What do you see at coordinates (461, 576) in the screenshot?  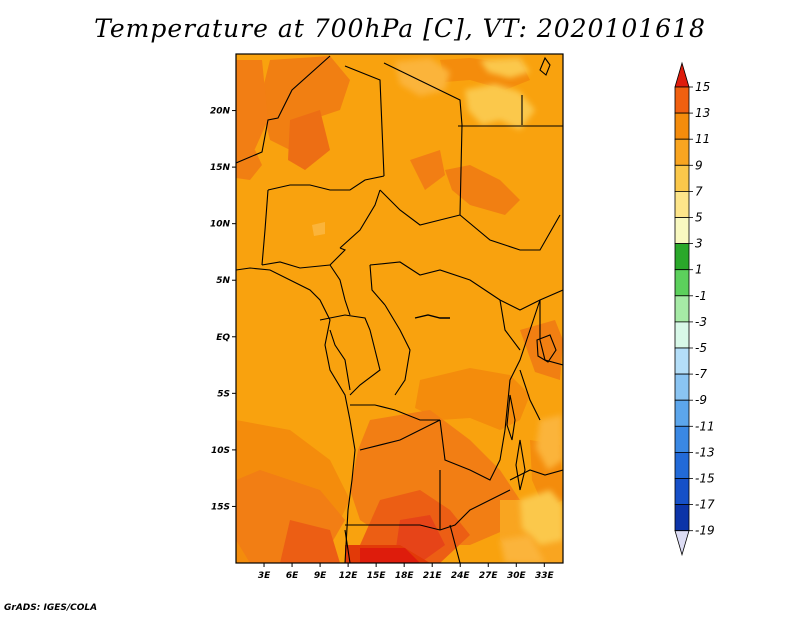 I see `lon-tick-label: 24E` at bounding box center [461, 576].